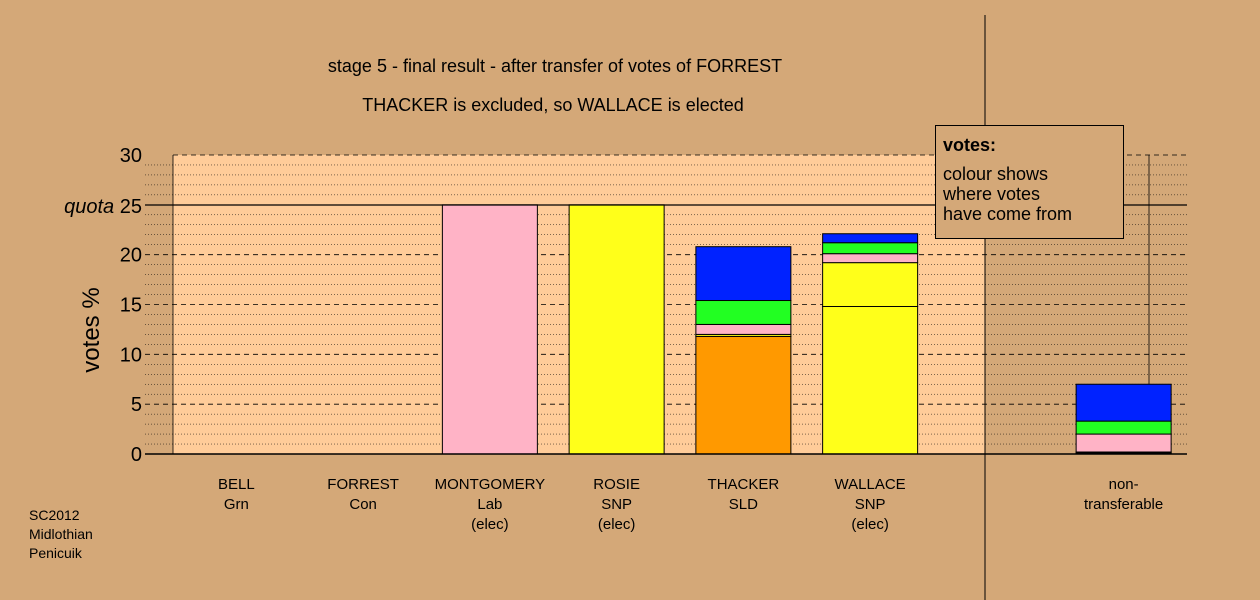 Image resolution: width=1260 pixels, height=600 pixels. I want to click on x-tick-label: FORREST, so click(363, 484).